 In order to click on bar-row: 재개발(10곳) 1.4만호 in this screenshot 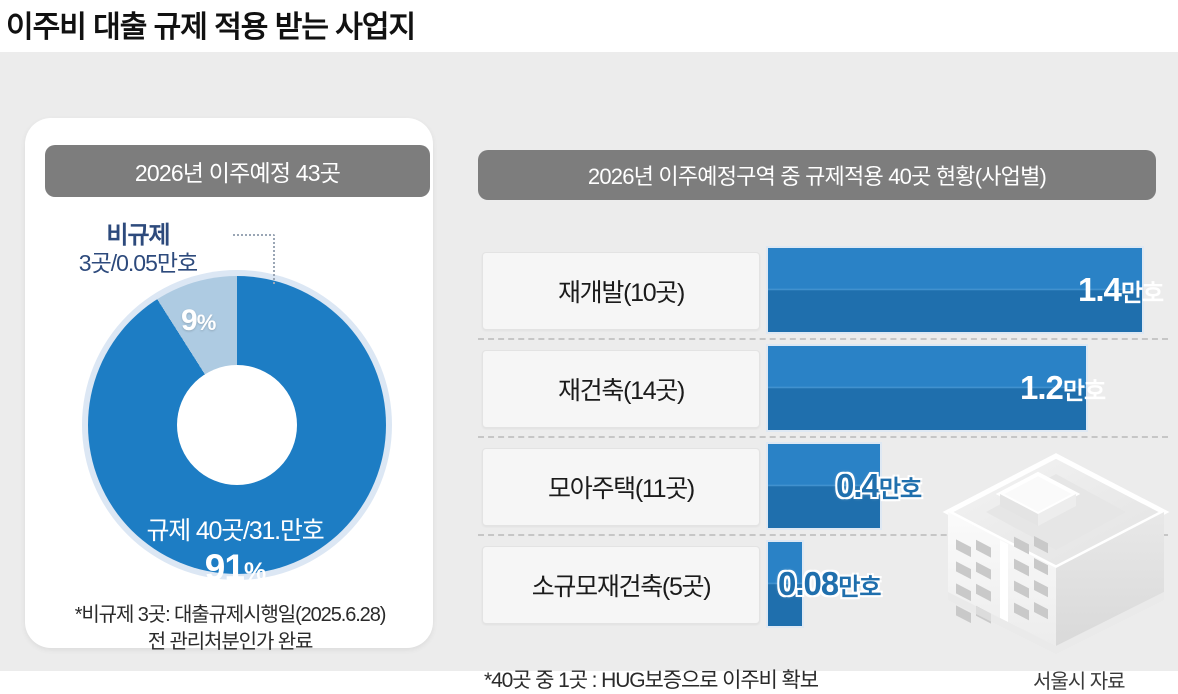, I will do `click(823, 290)`.